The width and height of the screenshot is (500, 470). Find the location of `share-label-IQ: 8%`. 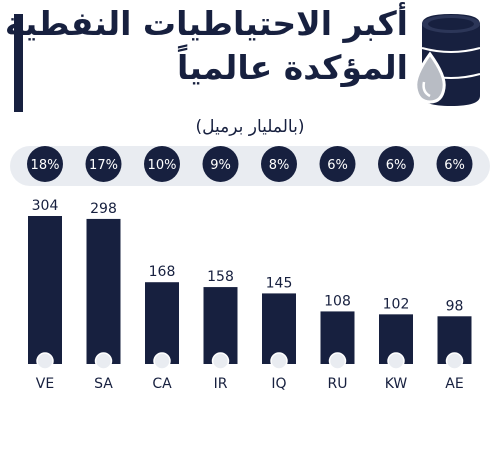

share-label-IQ: 8% is located at coordinates (279, 165).